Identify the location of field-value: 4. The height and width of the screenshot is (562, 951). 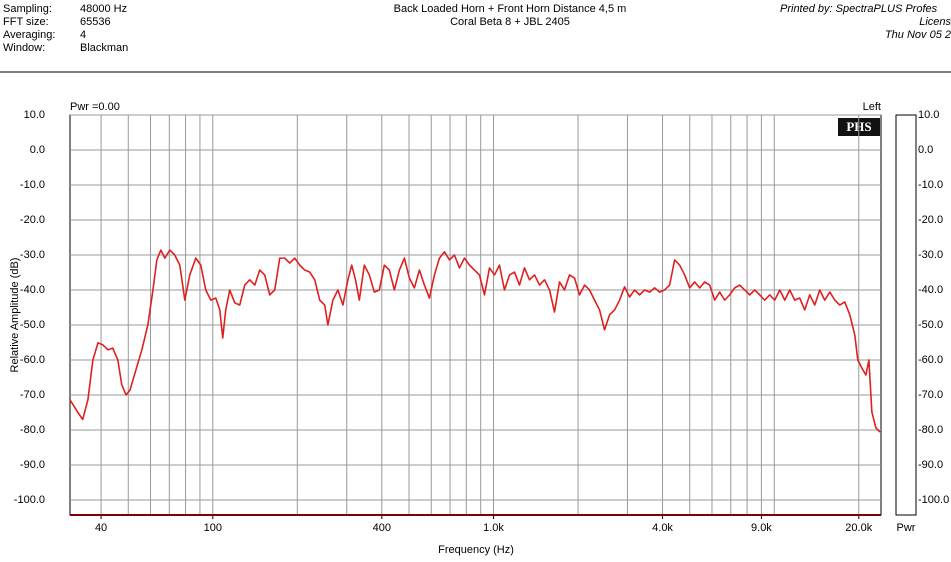
(83, 35).